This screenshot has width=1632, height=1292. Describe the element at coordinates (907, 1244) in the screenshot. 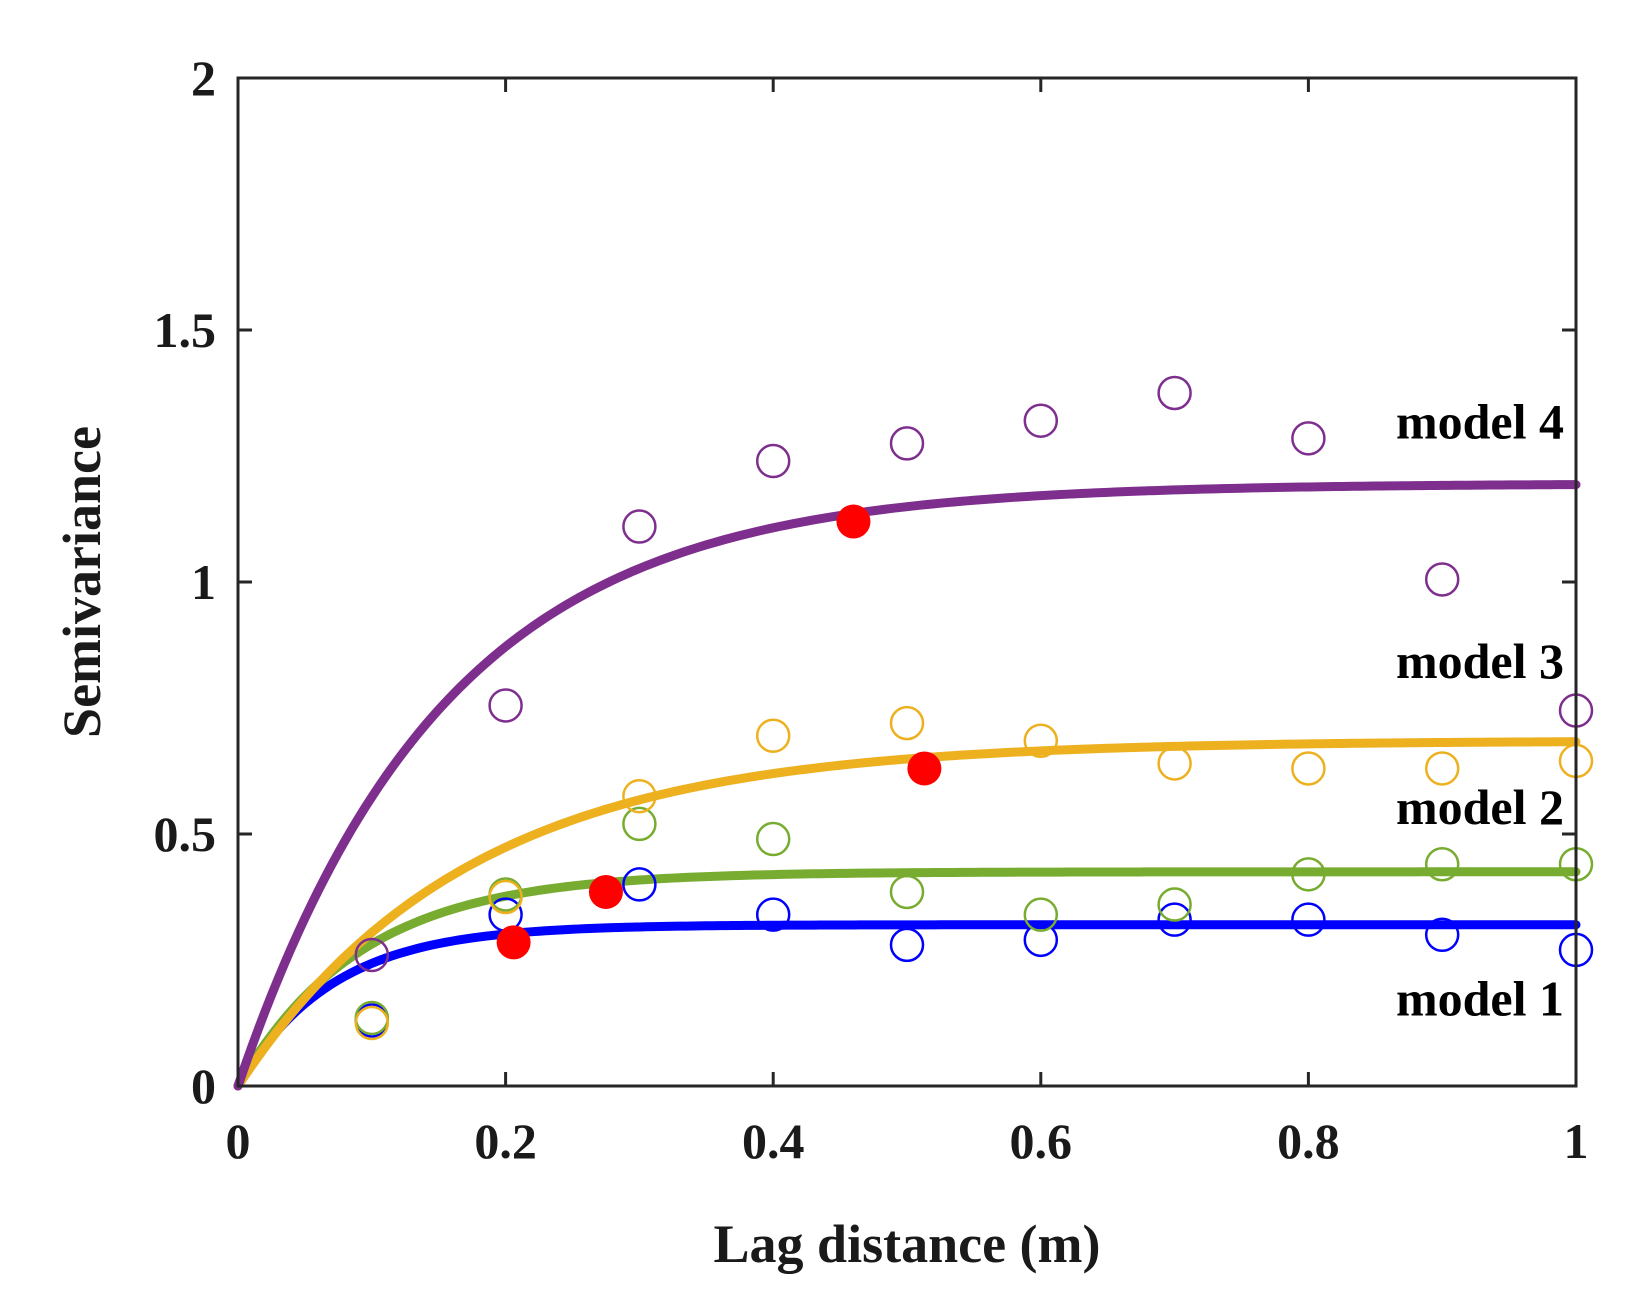

I see `x-axis-title: Lag distance (m)` at that location.